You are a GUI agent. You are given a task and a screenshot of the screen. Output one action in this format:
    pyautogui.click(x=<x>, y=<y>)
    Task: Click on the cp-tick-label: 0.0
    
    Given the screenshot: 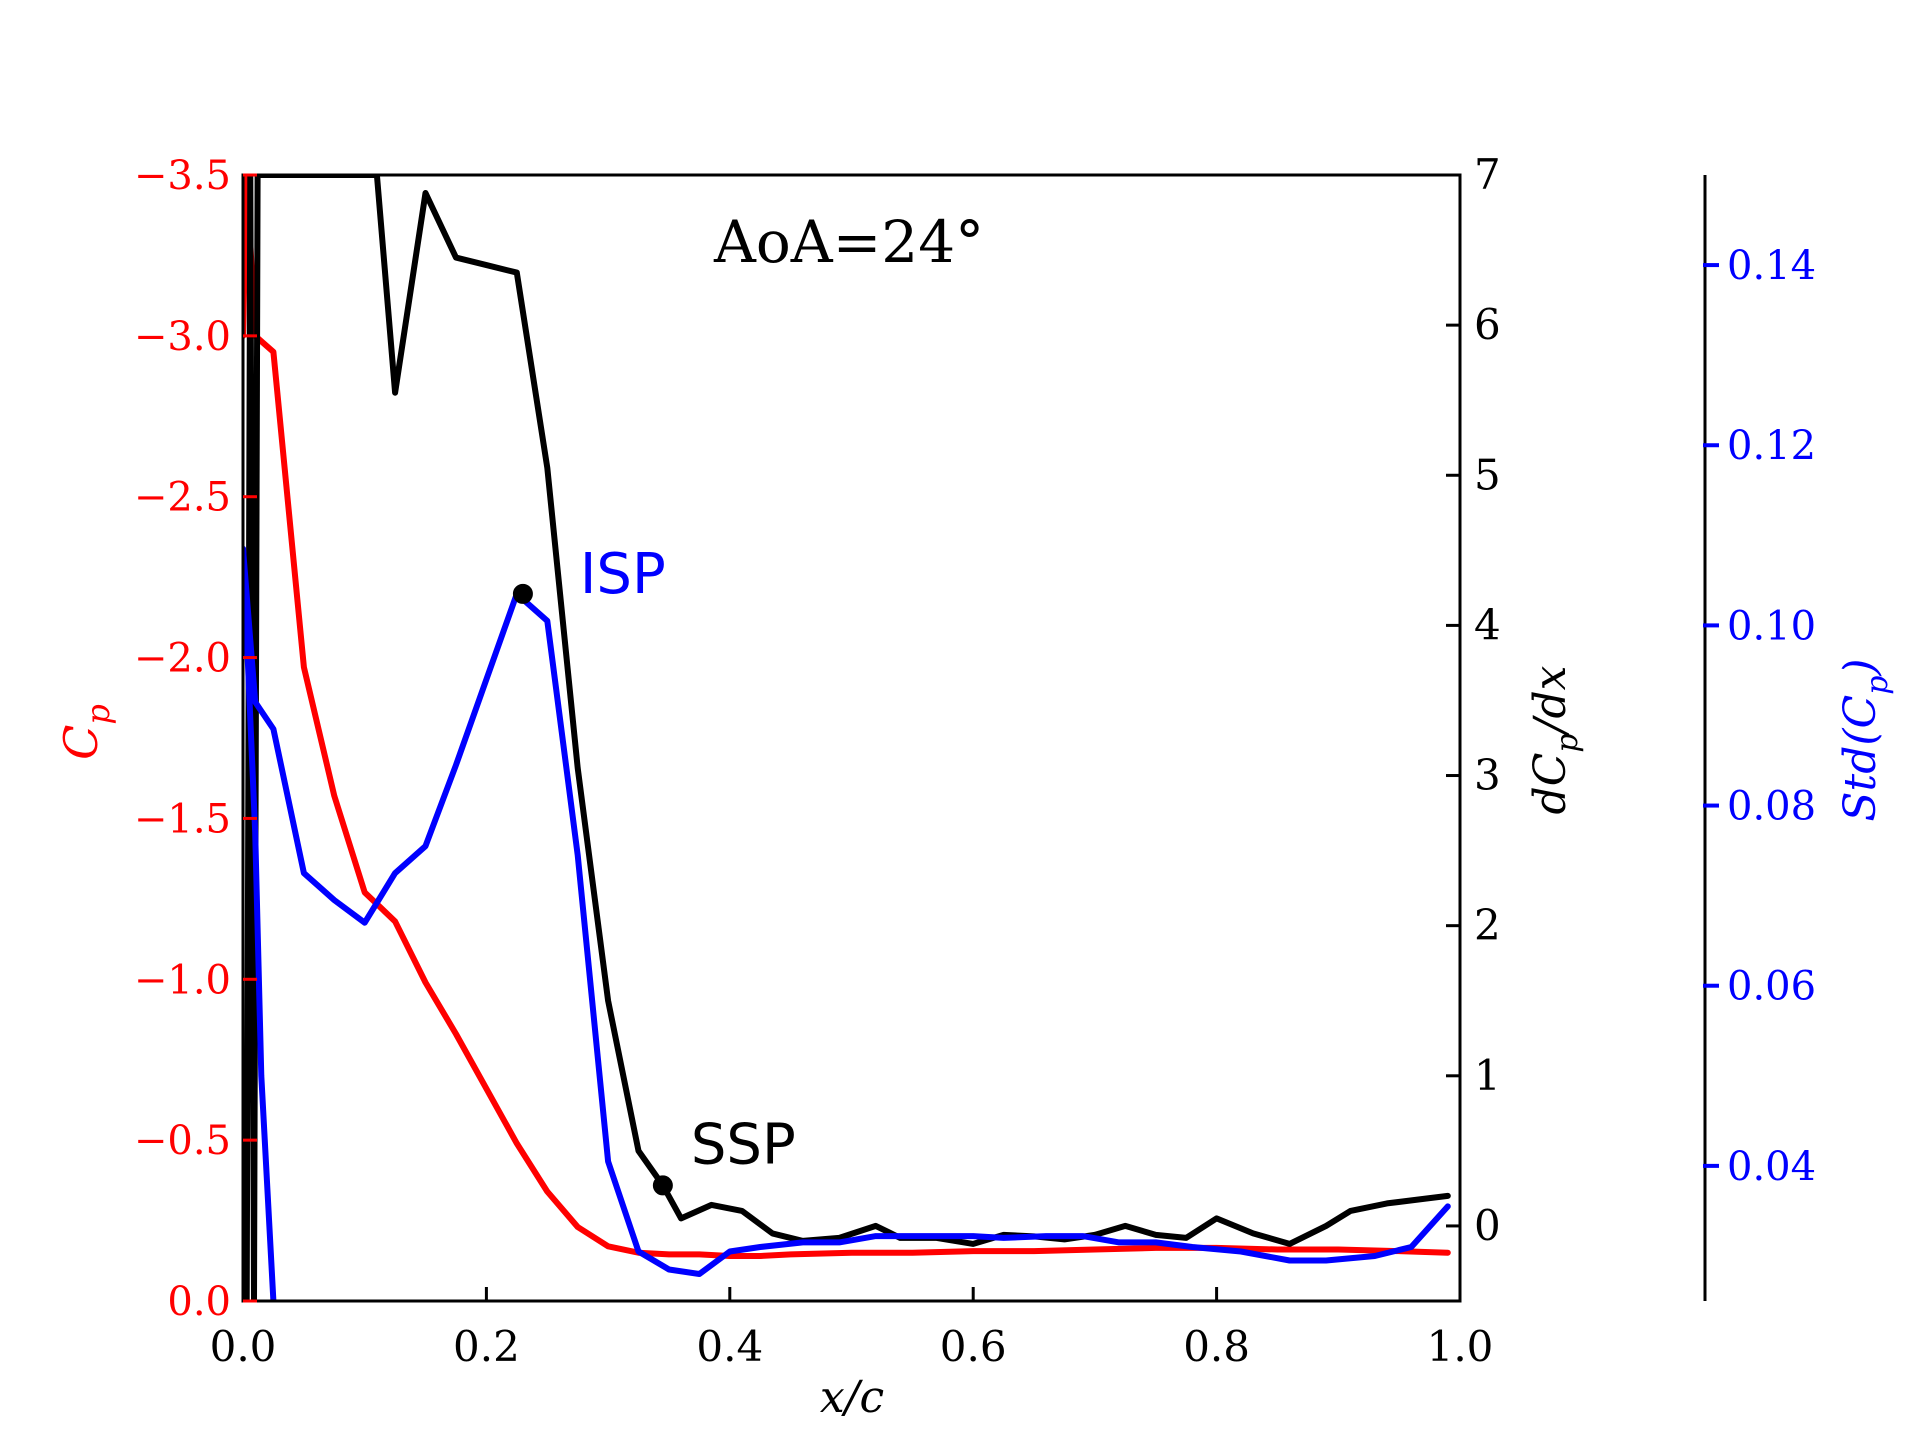 What is the action you would take?
    pyautogui.click(x=199, y=1302)
    